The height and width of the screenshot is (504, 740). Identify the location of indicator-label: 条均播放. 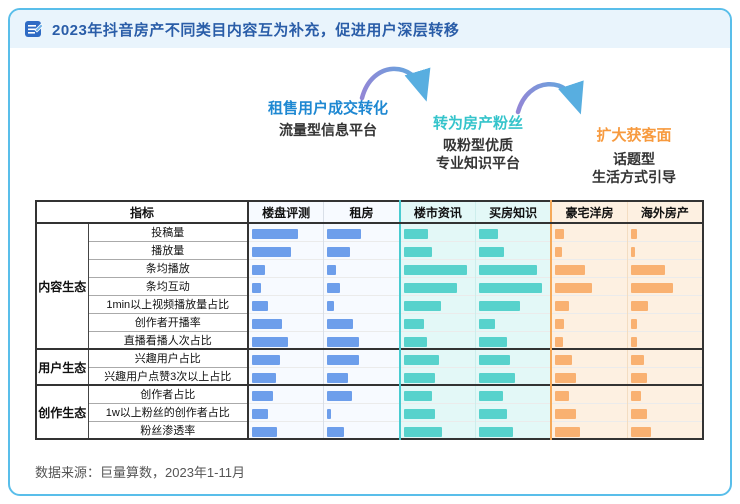
(169, 267).